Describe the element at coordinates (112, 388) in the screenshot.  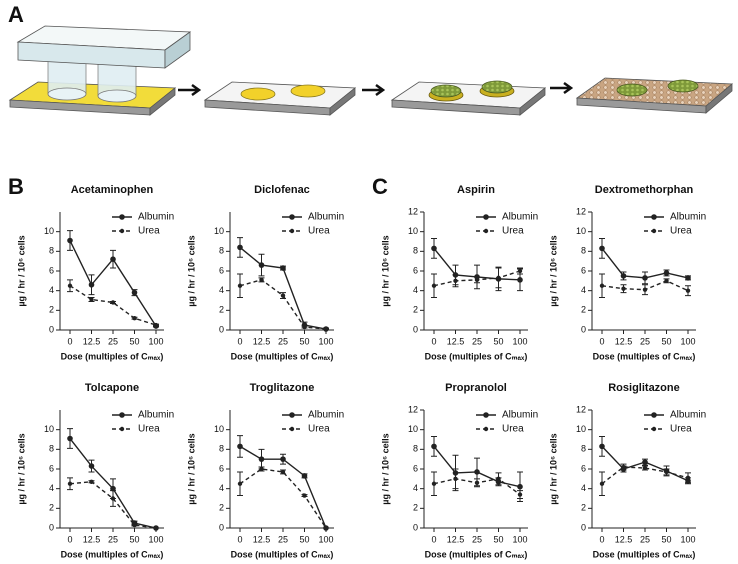
I see `chart-title: Tolcapone` at that location.